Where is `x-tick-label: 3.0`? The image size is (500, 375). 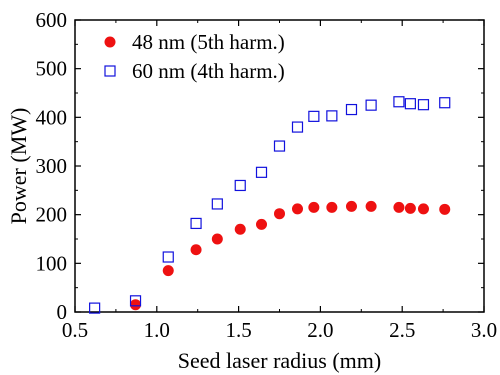 x-tick-label: 3.0 is located at coordinates (484, 330).